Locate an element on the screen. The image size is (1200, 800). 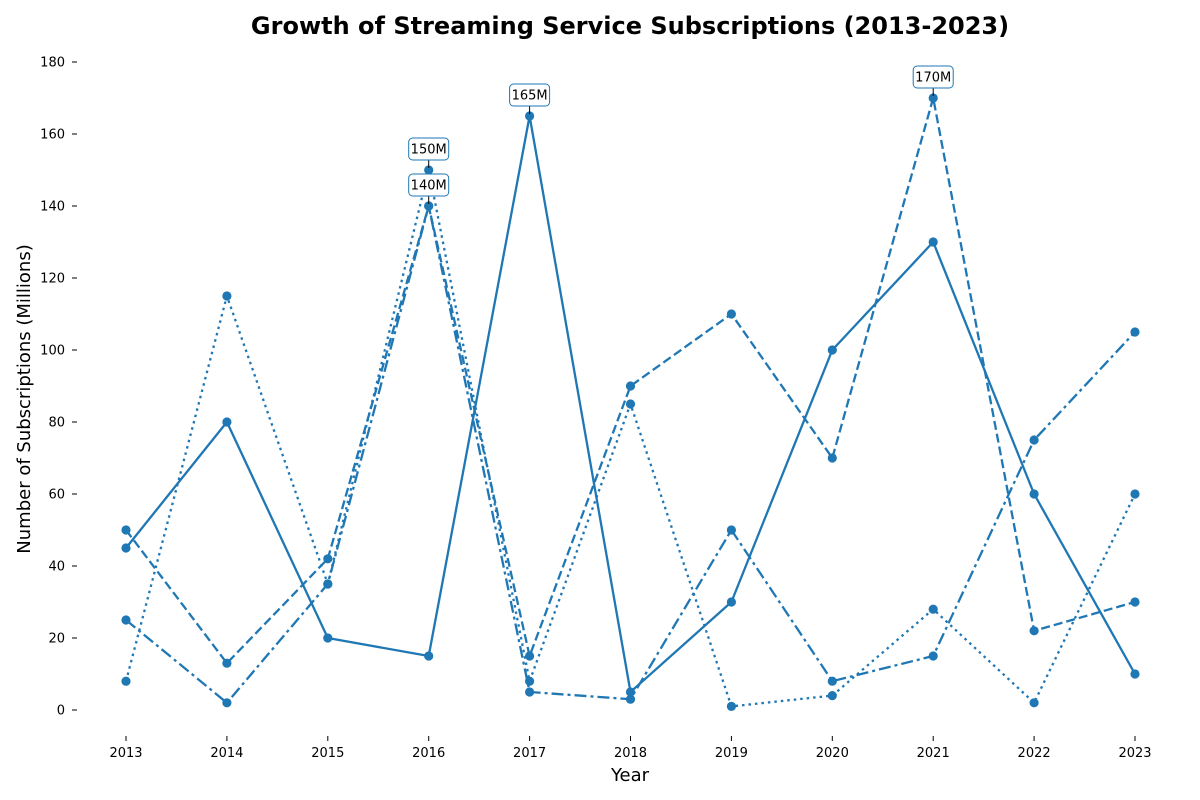
annotation: 165M is located at coordinates (530, 98).